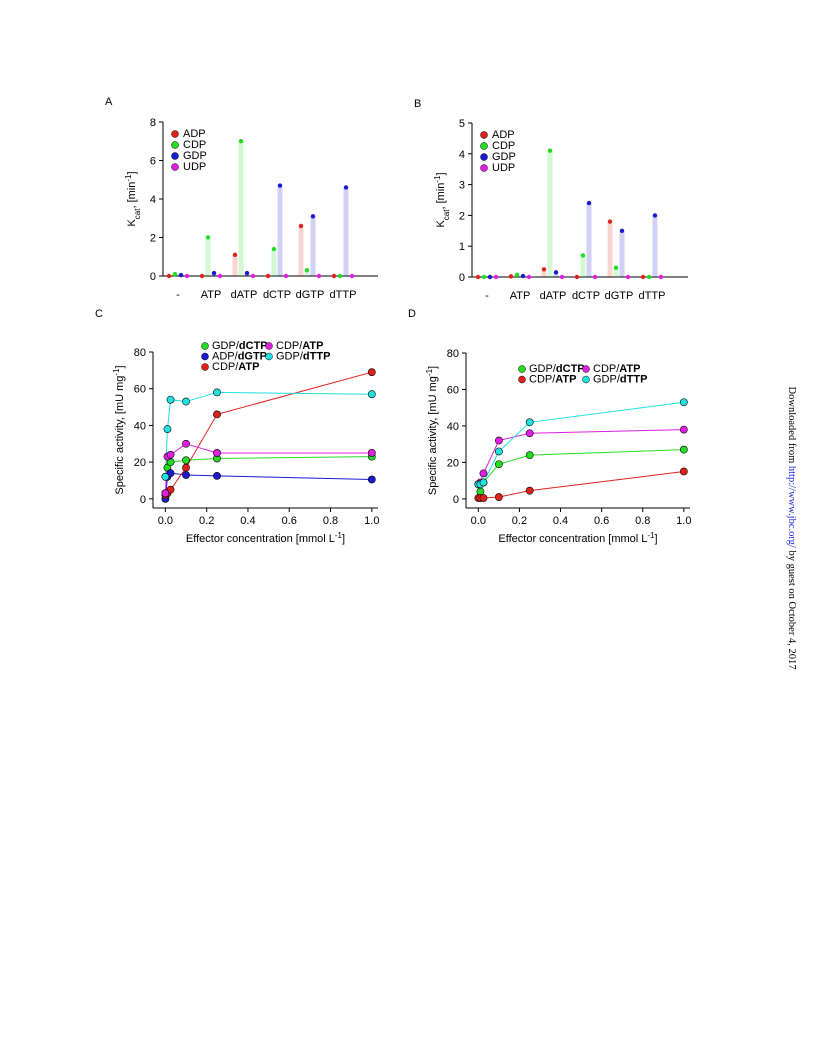  Describe the element at coordinates (487, 296) in the screenshot. I see `x-tick-label: -` at that location.